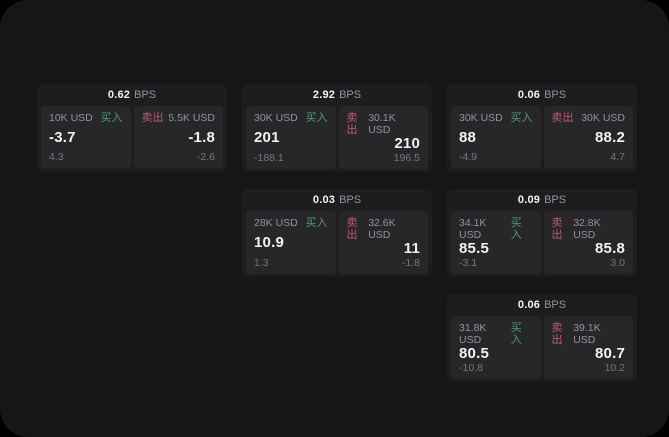 The height and width of the screenshot is (437, 669). What do you see at coordinates (62, 137) in the screenshot?
I see `buy-price: -3.7` at bounding box center [62, 137].